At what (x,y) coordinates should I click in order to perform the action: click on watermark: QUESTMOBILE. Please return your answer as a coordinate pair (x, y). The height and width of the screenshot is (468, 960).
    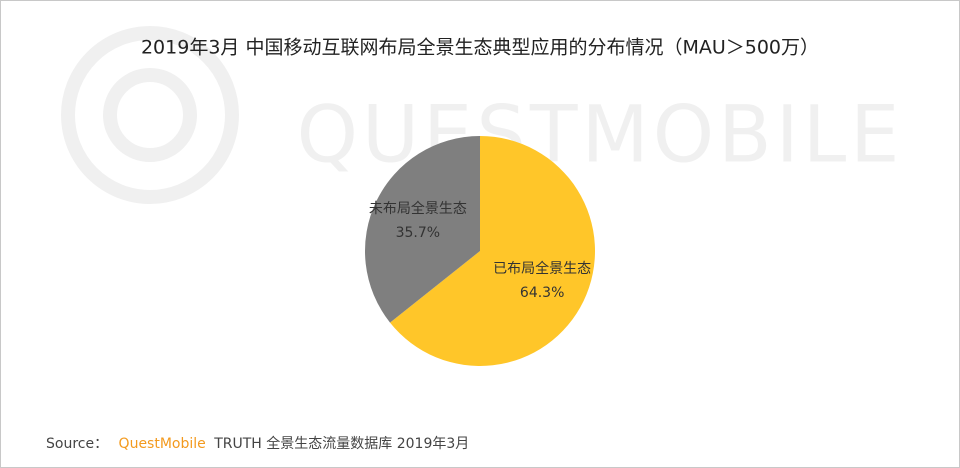
    Looking at the image, I should click on (600, 135).